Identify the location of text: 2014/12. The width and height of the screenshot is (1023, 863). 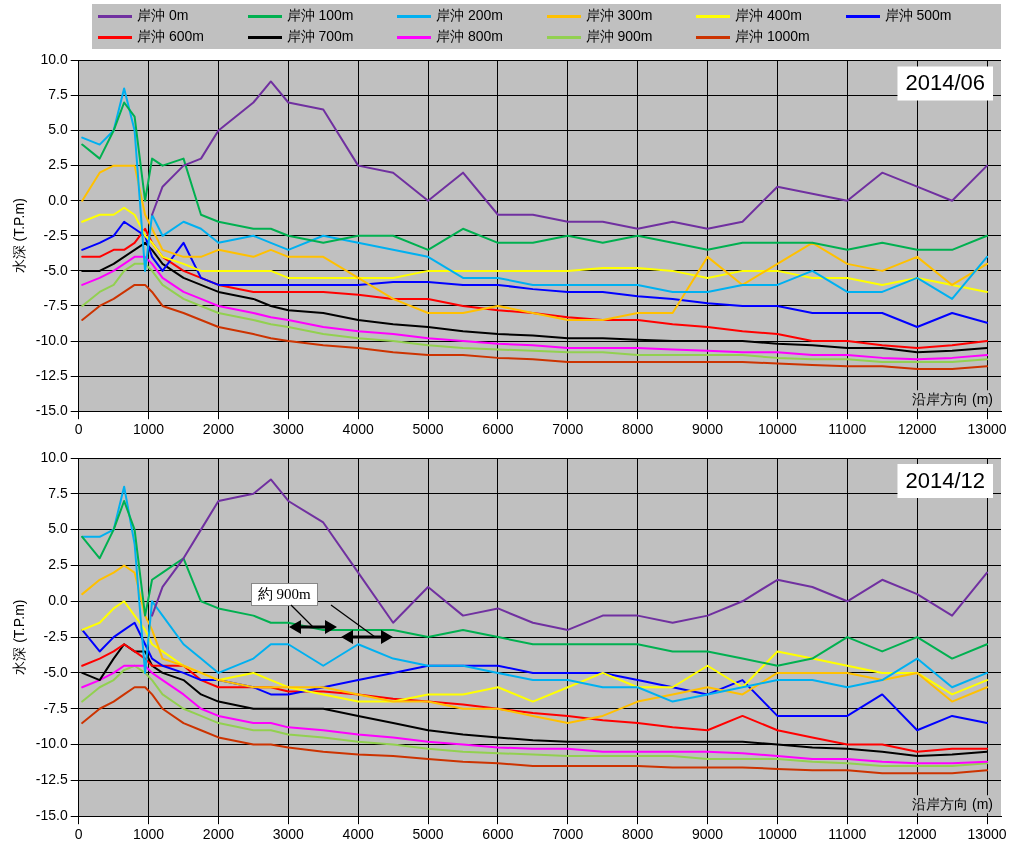
(945, 481).